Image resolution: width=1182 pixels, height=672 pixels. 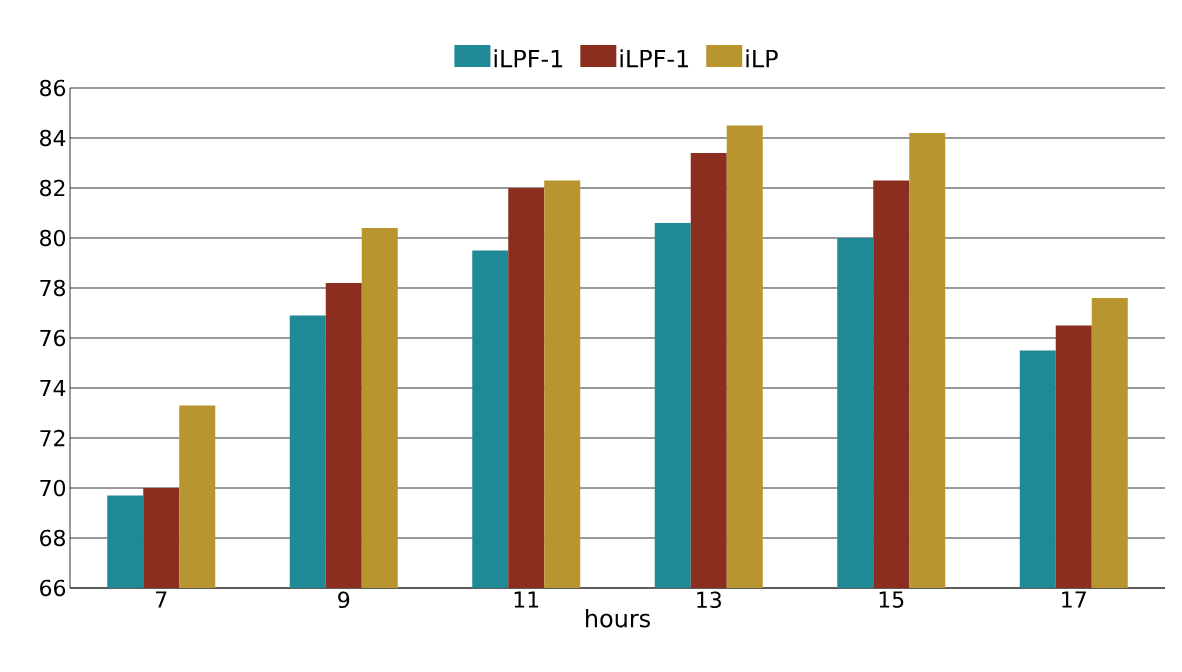 What do you see at coordinates (52, 538) in the screenshot?
I see `y-tick-label: 68` at bounding box center [52, 538].